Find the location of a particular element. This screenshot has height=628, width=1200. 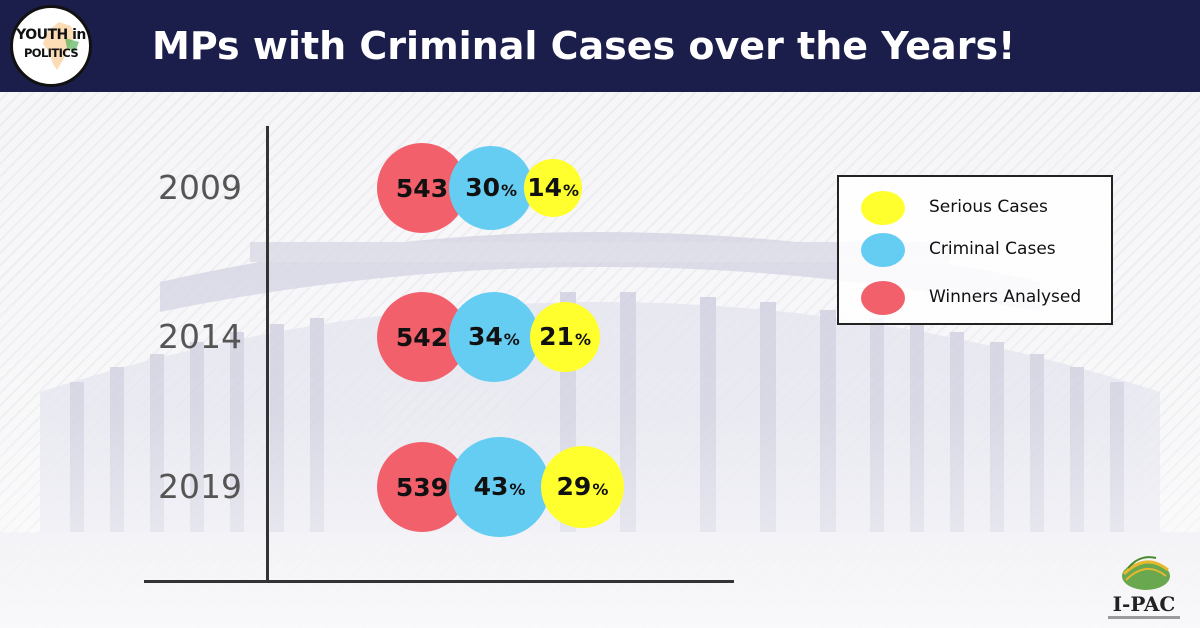

legend-item-winners: Winners Analysed is located at coordinates (975, 297).